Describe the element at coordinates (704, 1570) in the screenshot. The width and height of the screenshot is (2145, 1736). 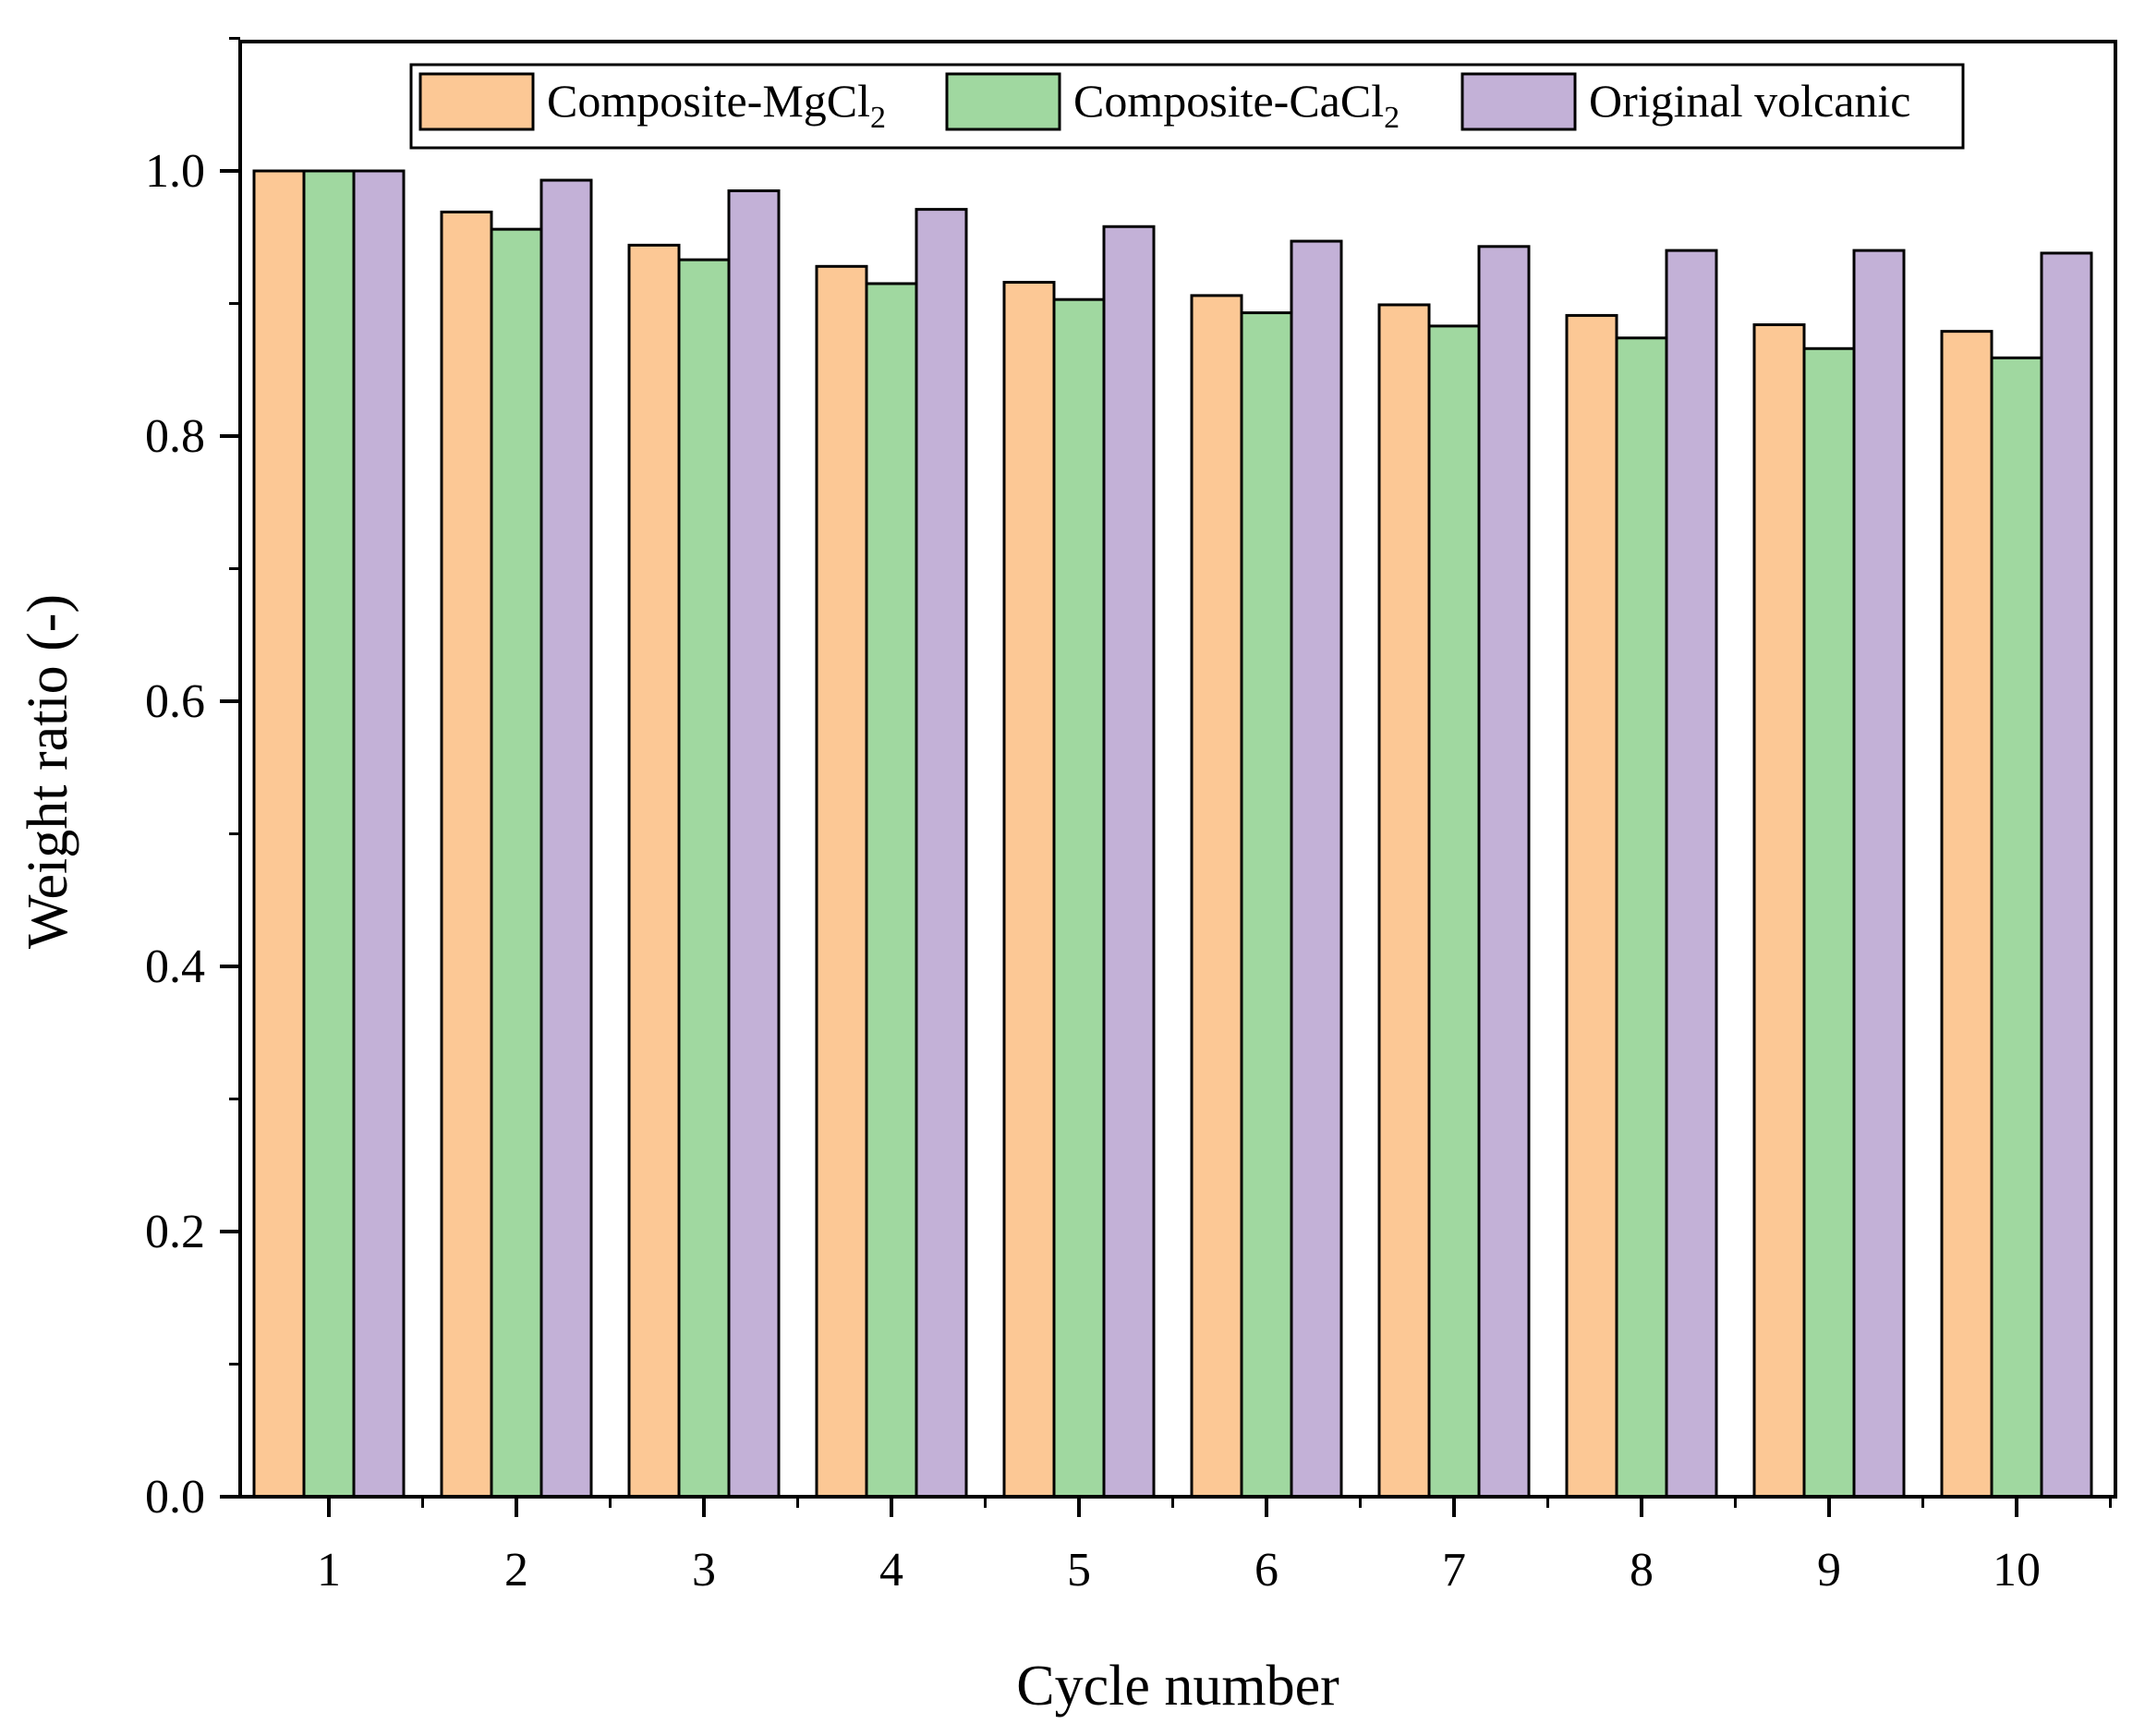
I see `x-tick-label: 3` at that location.